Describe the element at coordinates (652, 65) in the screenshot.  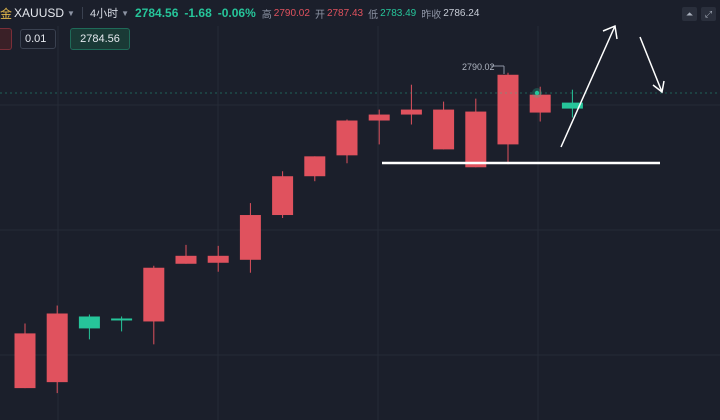
I see `down-arrow-drawing` at that location.